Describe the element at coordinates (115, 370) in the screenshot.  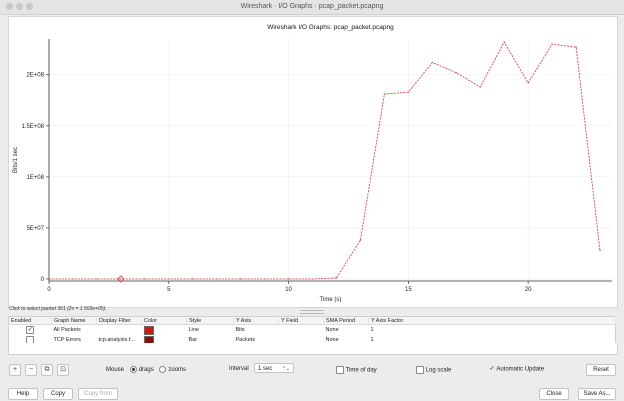
I see `mouse-label: Mouse` at that location.